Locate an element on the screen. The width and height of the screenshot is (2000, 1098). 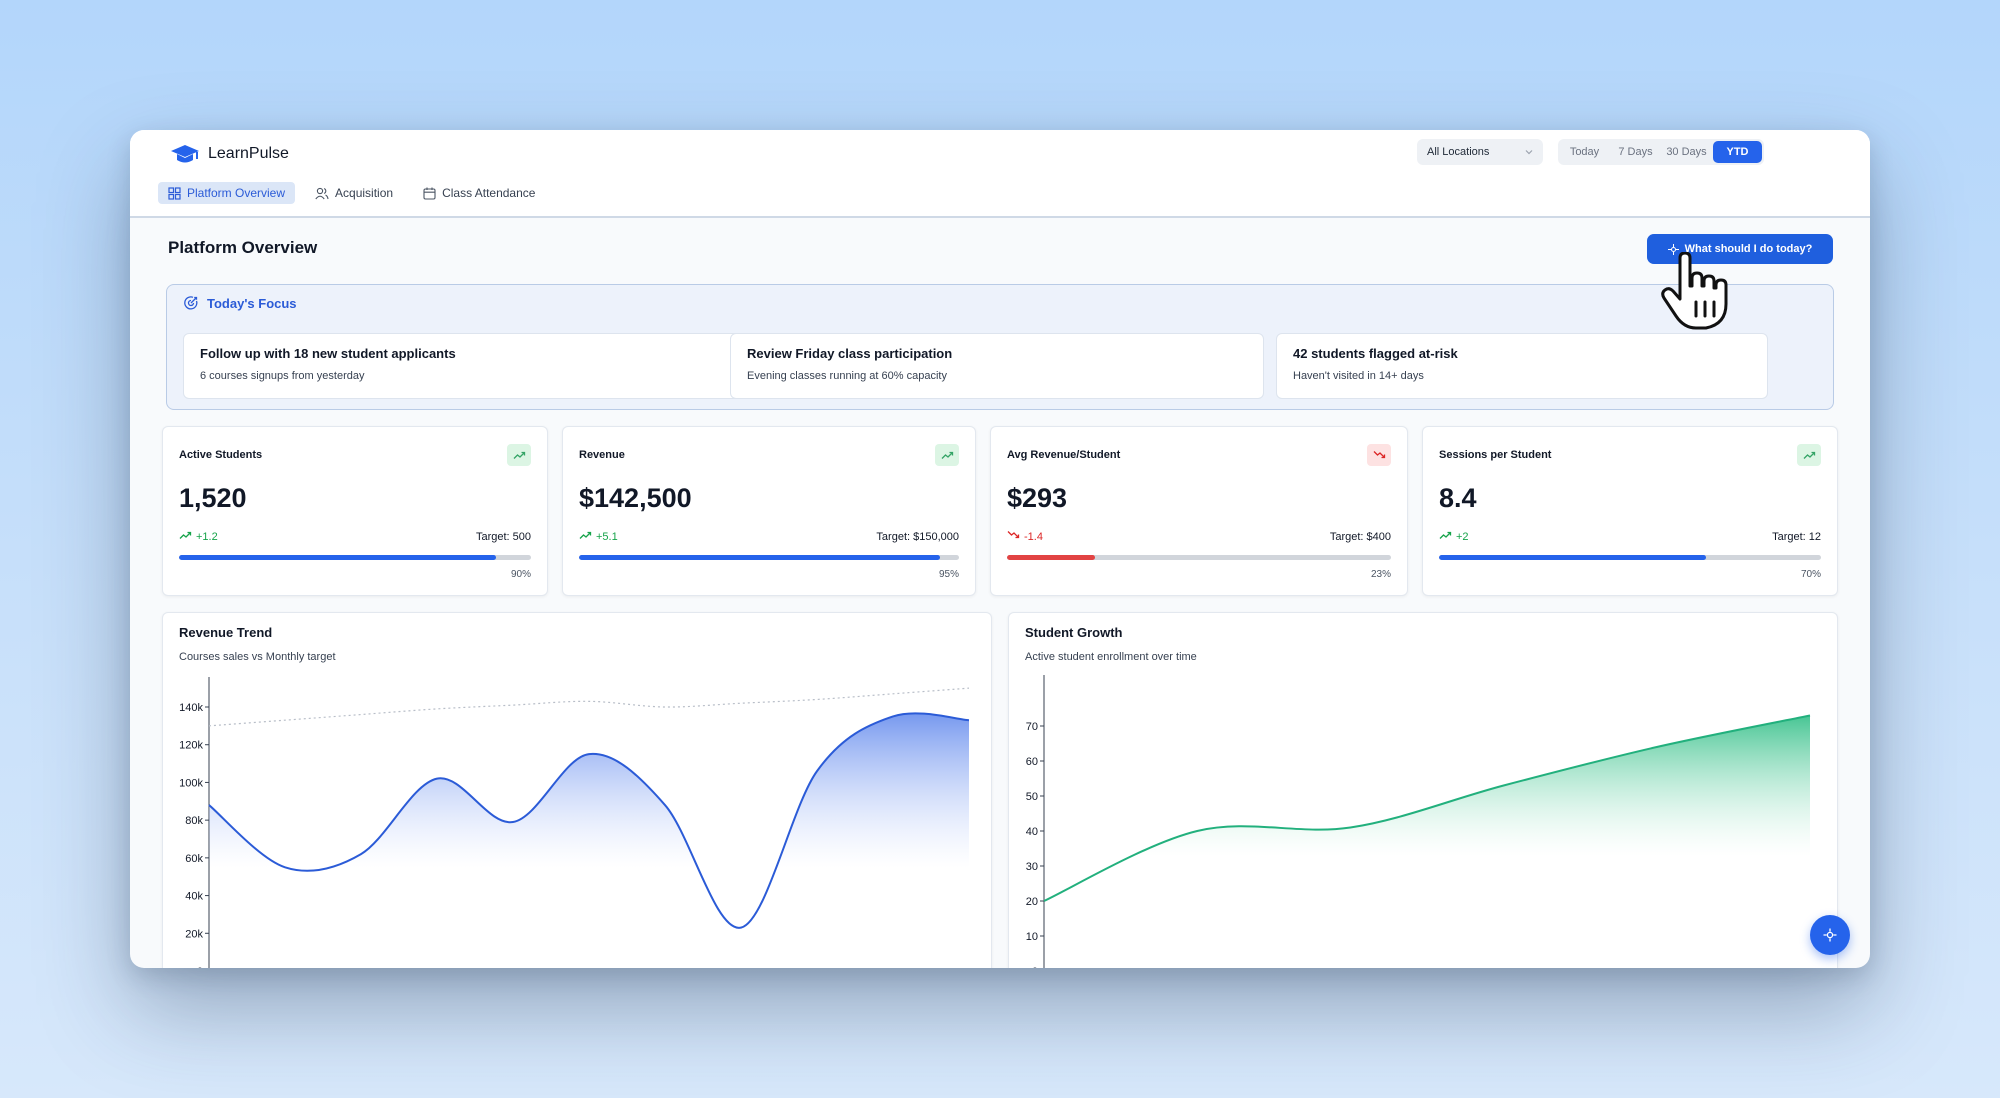
page-title: Platform Overview is located at coordinates (243, 247).